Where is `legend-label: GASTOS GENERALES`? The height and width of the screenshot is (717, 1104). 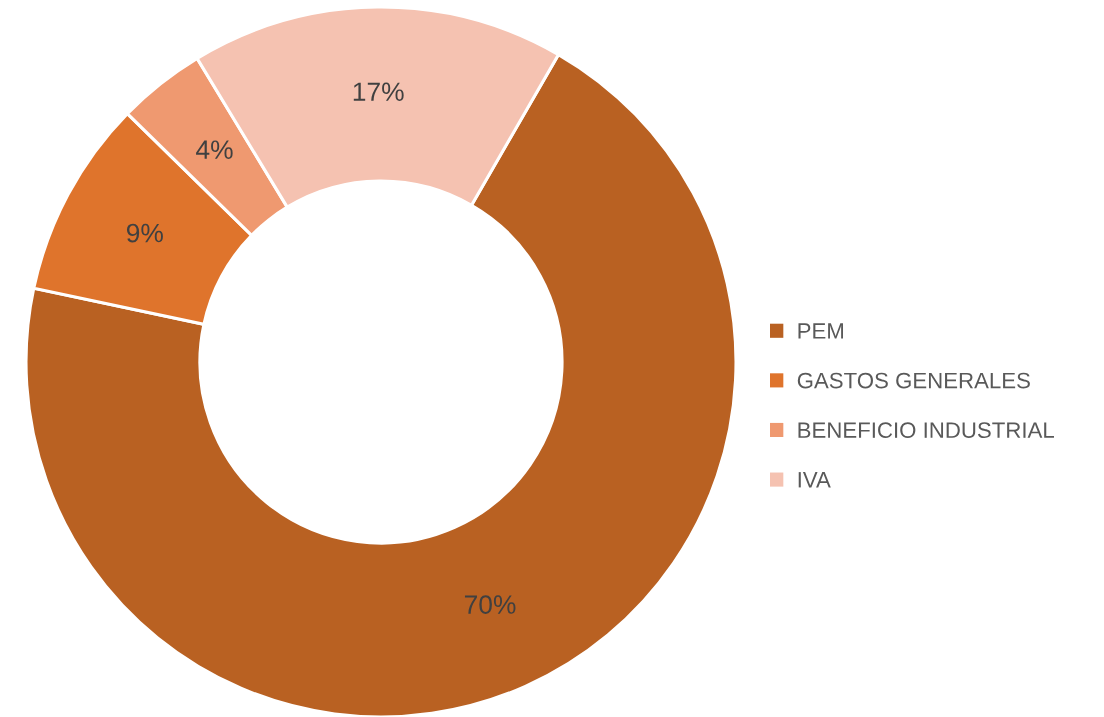
legend-label: GASTOS GENERALES is located at coordinates (913, 380).